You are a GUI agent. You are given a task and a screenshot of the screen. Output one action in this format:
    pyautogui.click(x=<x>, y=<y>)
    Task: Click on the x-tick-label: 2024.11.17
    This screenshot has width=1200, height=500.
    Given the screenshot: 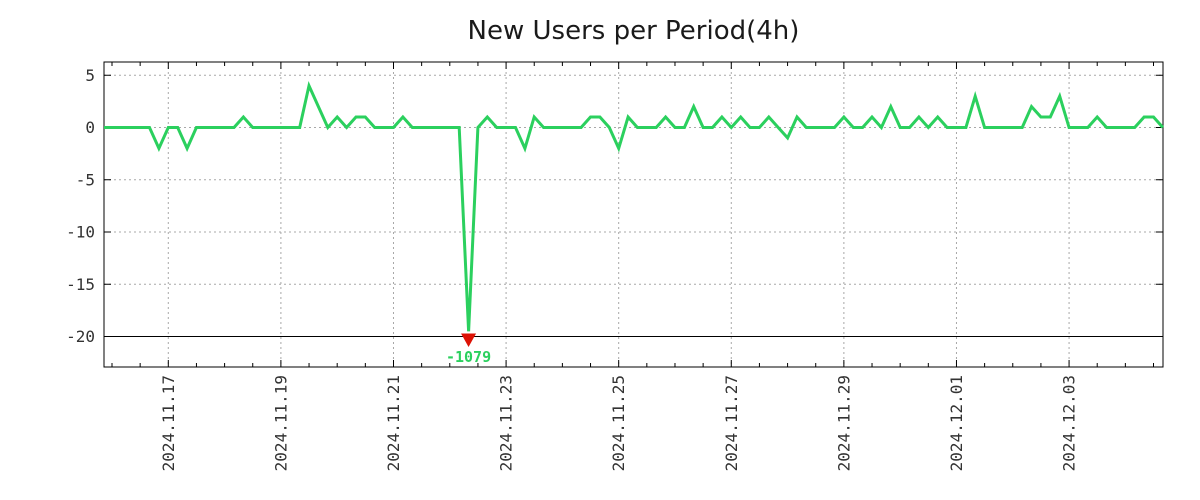 What is the action you would take?
    pyautogui.click(x=168, y=423)
    